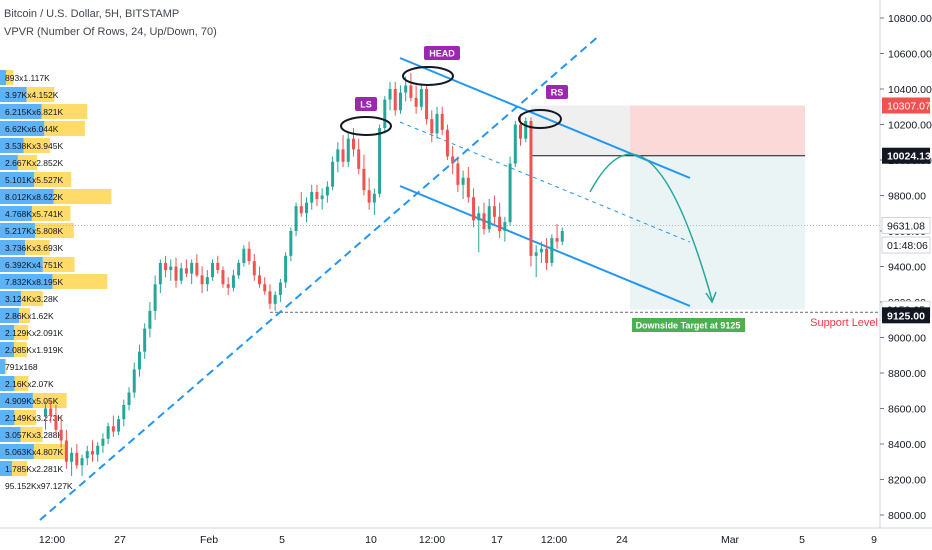  Describe the element at coordinates (907, 410) in the screenshot. I see `price-tick-label: 8600.00` at that location.